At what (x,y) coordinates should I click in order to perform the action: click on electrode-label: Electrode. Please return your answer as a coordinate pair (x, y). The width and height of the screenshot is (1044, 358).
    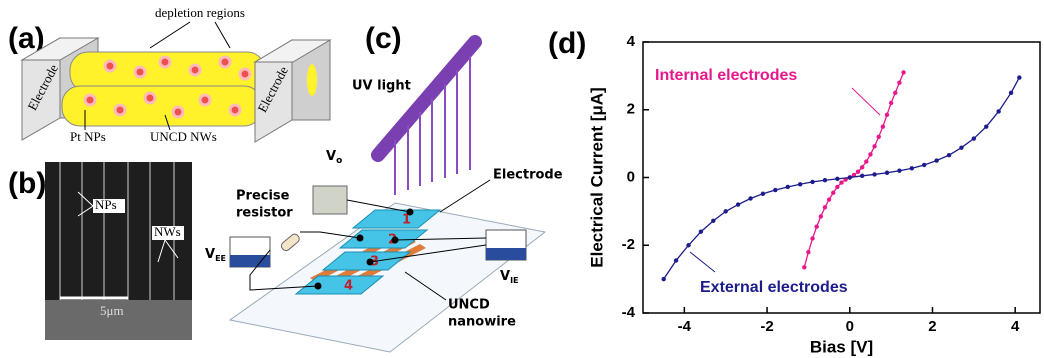
    Looking at the image, I should click on (528, 175).